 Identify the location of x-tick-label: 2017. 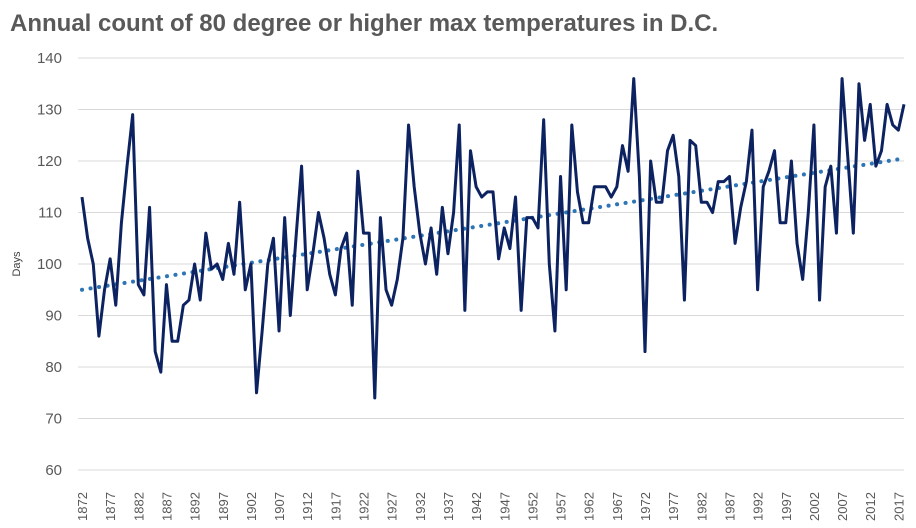
(898, 506).